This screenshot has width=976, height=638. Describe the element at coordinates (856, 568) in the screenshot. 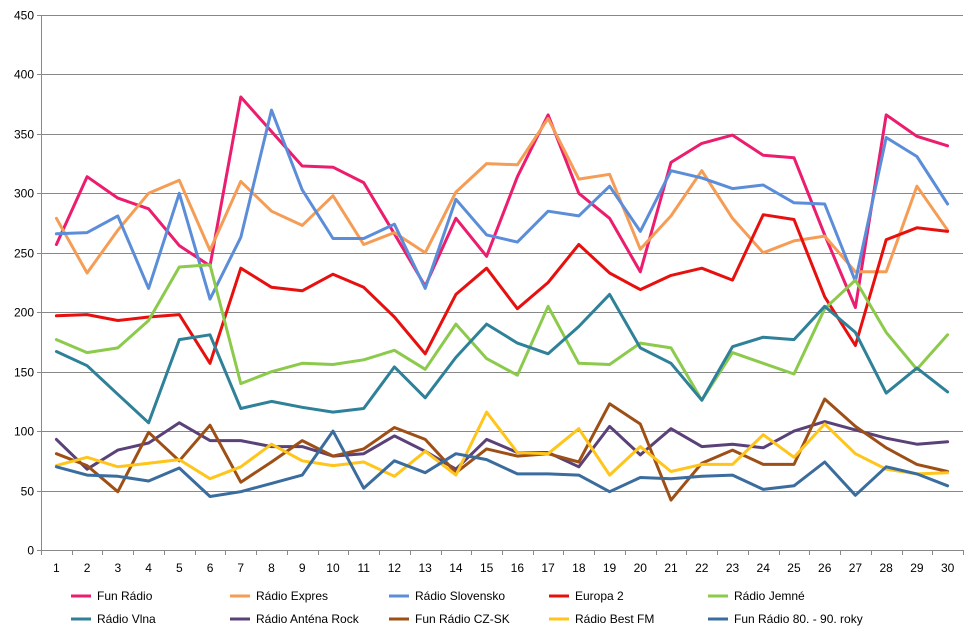

I see `x-tick-label: 27` at that location.